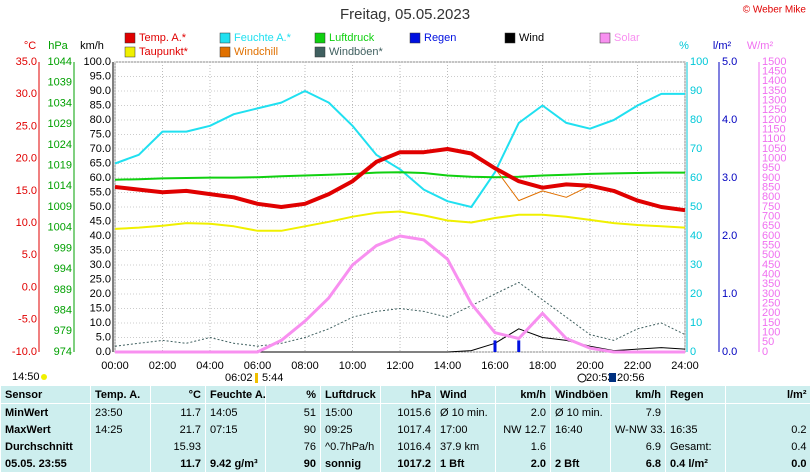 This screenshot has width=810, height=472. What do you see at coordinates (100, 192) in the screenshot?
I see `y-tick-label: 55.0` at bounding box center [100, 192].